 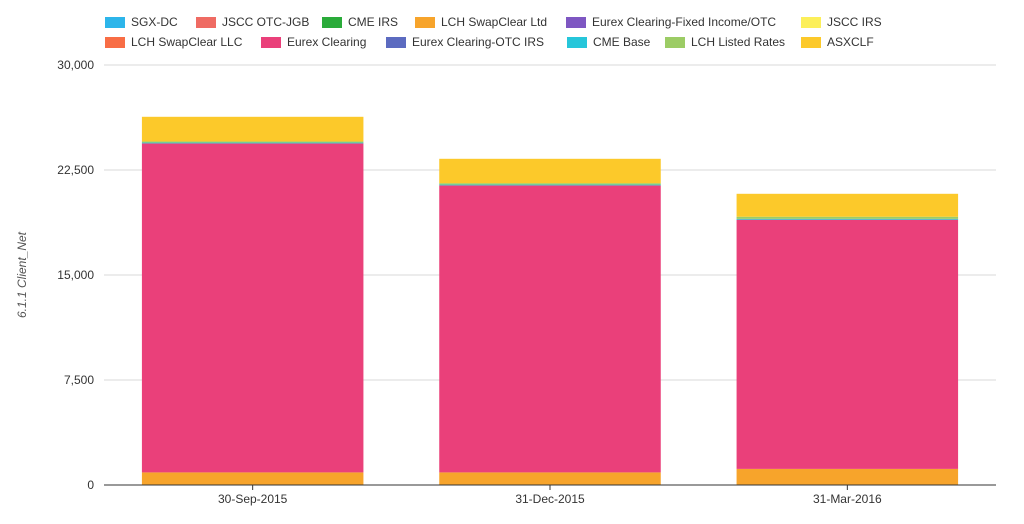 I want to click on legend-item-eurex-clearing: Eurex Clearing, so click(x=313, y=42).